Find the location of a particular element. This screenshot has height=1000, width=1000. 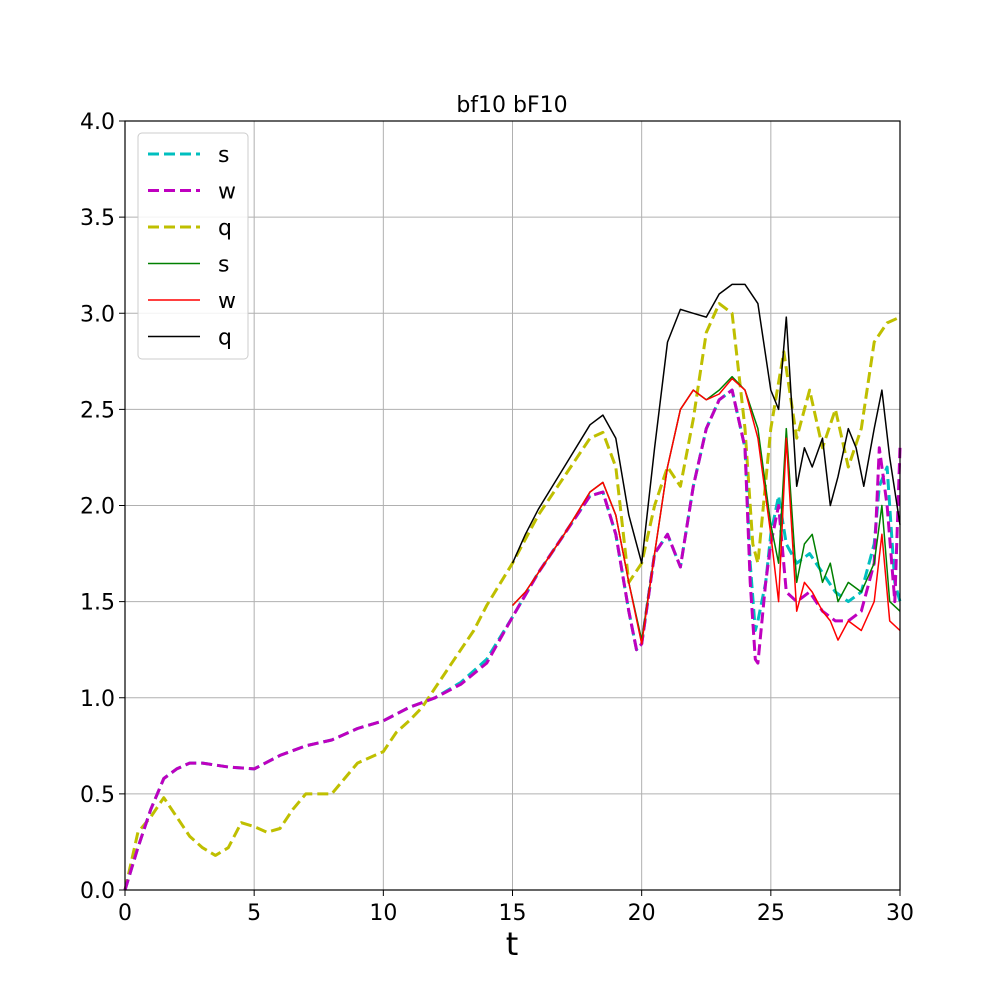

y-tick-label: 2.5 is located at coordinates (97, 410).